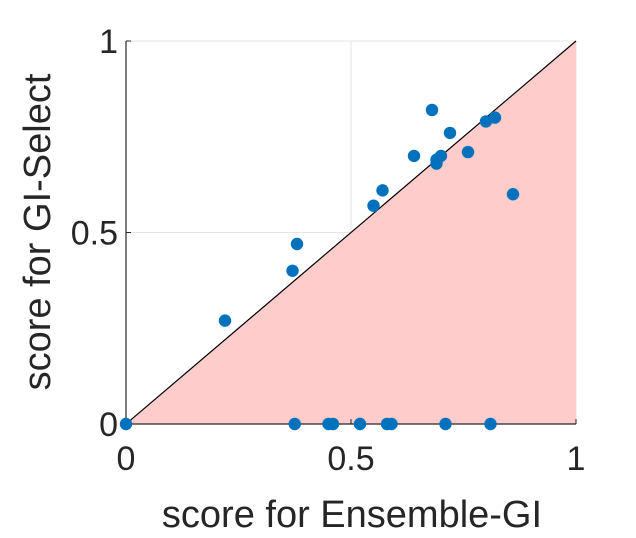 This screenshot has height=538, width=636. What do you see at coordinates (108, 425) in the screenshot?
I see `y-tick-label-0: 0` at bounding box center [108, 425].